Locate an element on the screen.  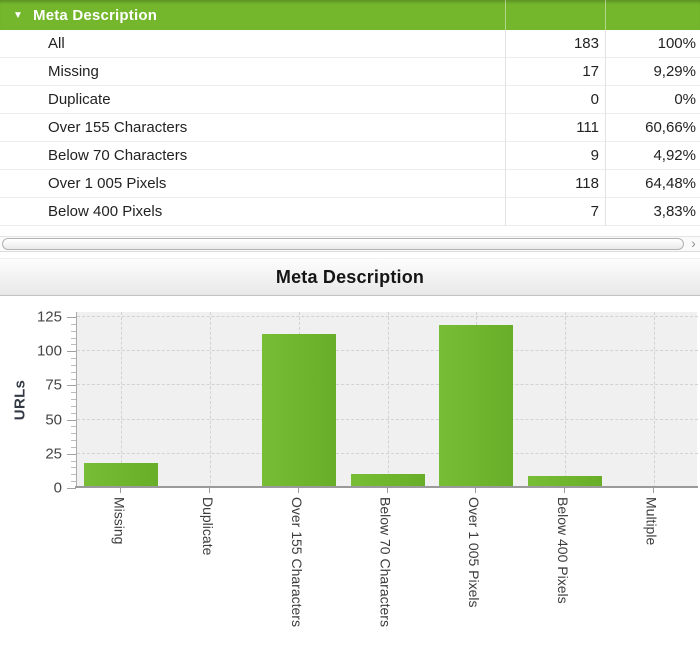
bar-below-70-characters is located at coordinates (387, 480).